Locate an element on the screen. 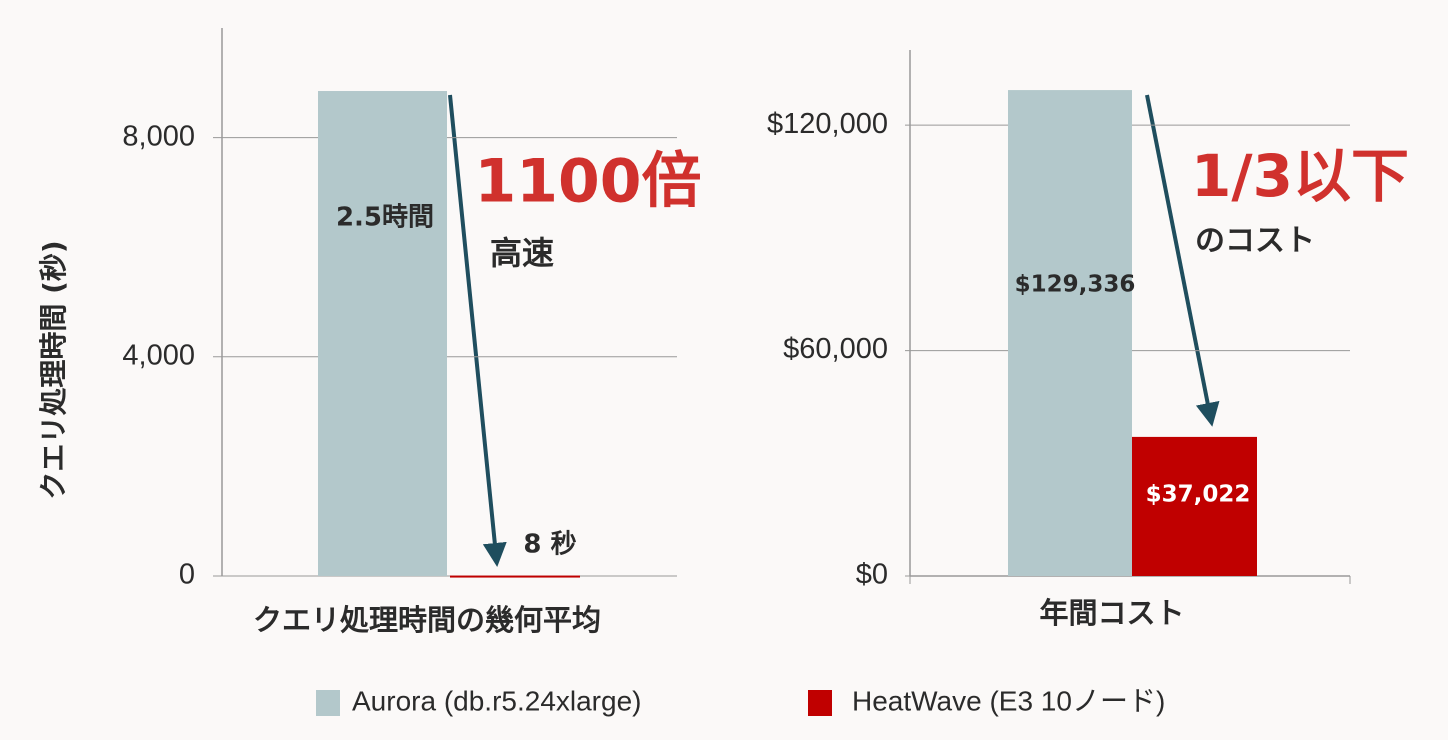 The height and width of the screenshot is (740, 1448). y-axis-label: クエリ処理時間 (秒) is located at coordinates (53, 369).